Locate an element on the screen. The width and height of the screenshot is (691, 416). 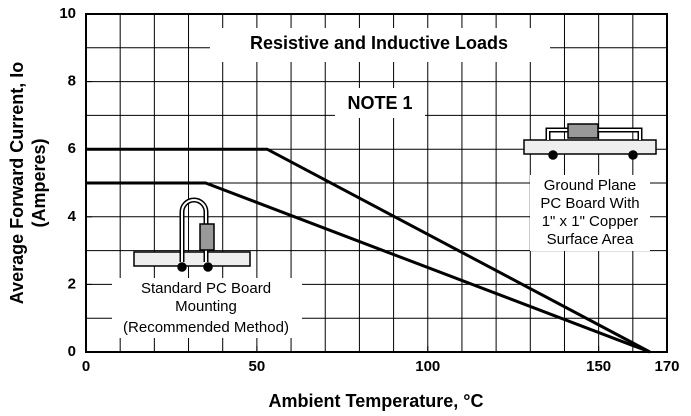
chart-title: Resistive and Inductive Loads is located at coordinates (379, 43).